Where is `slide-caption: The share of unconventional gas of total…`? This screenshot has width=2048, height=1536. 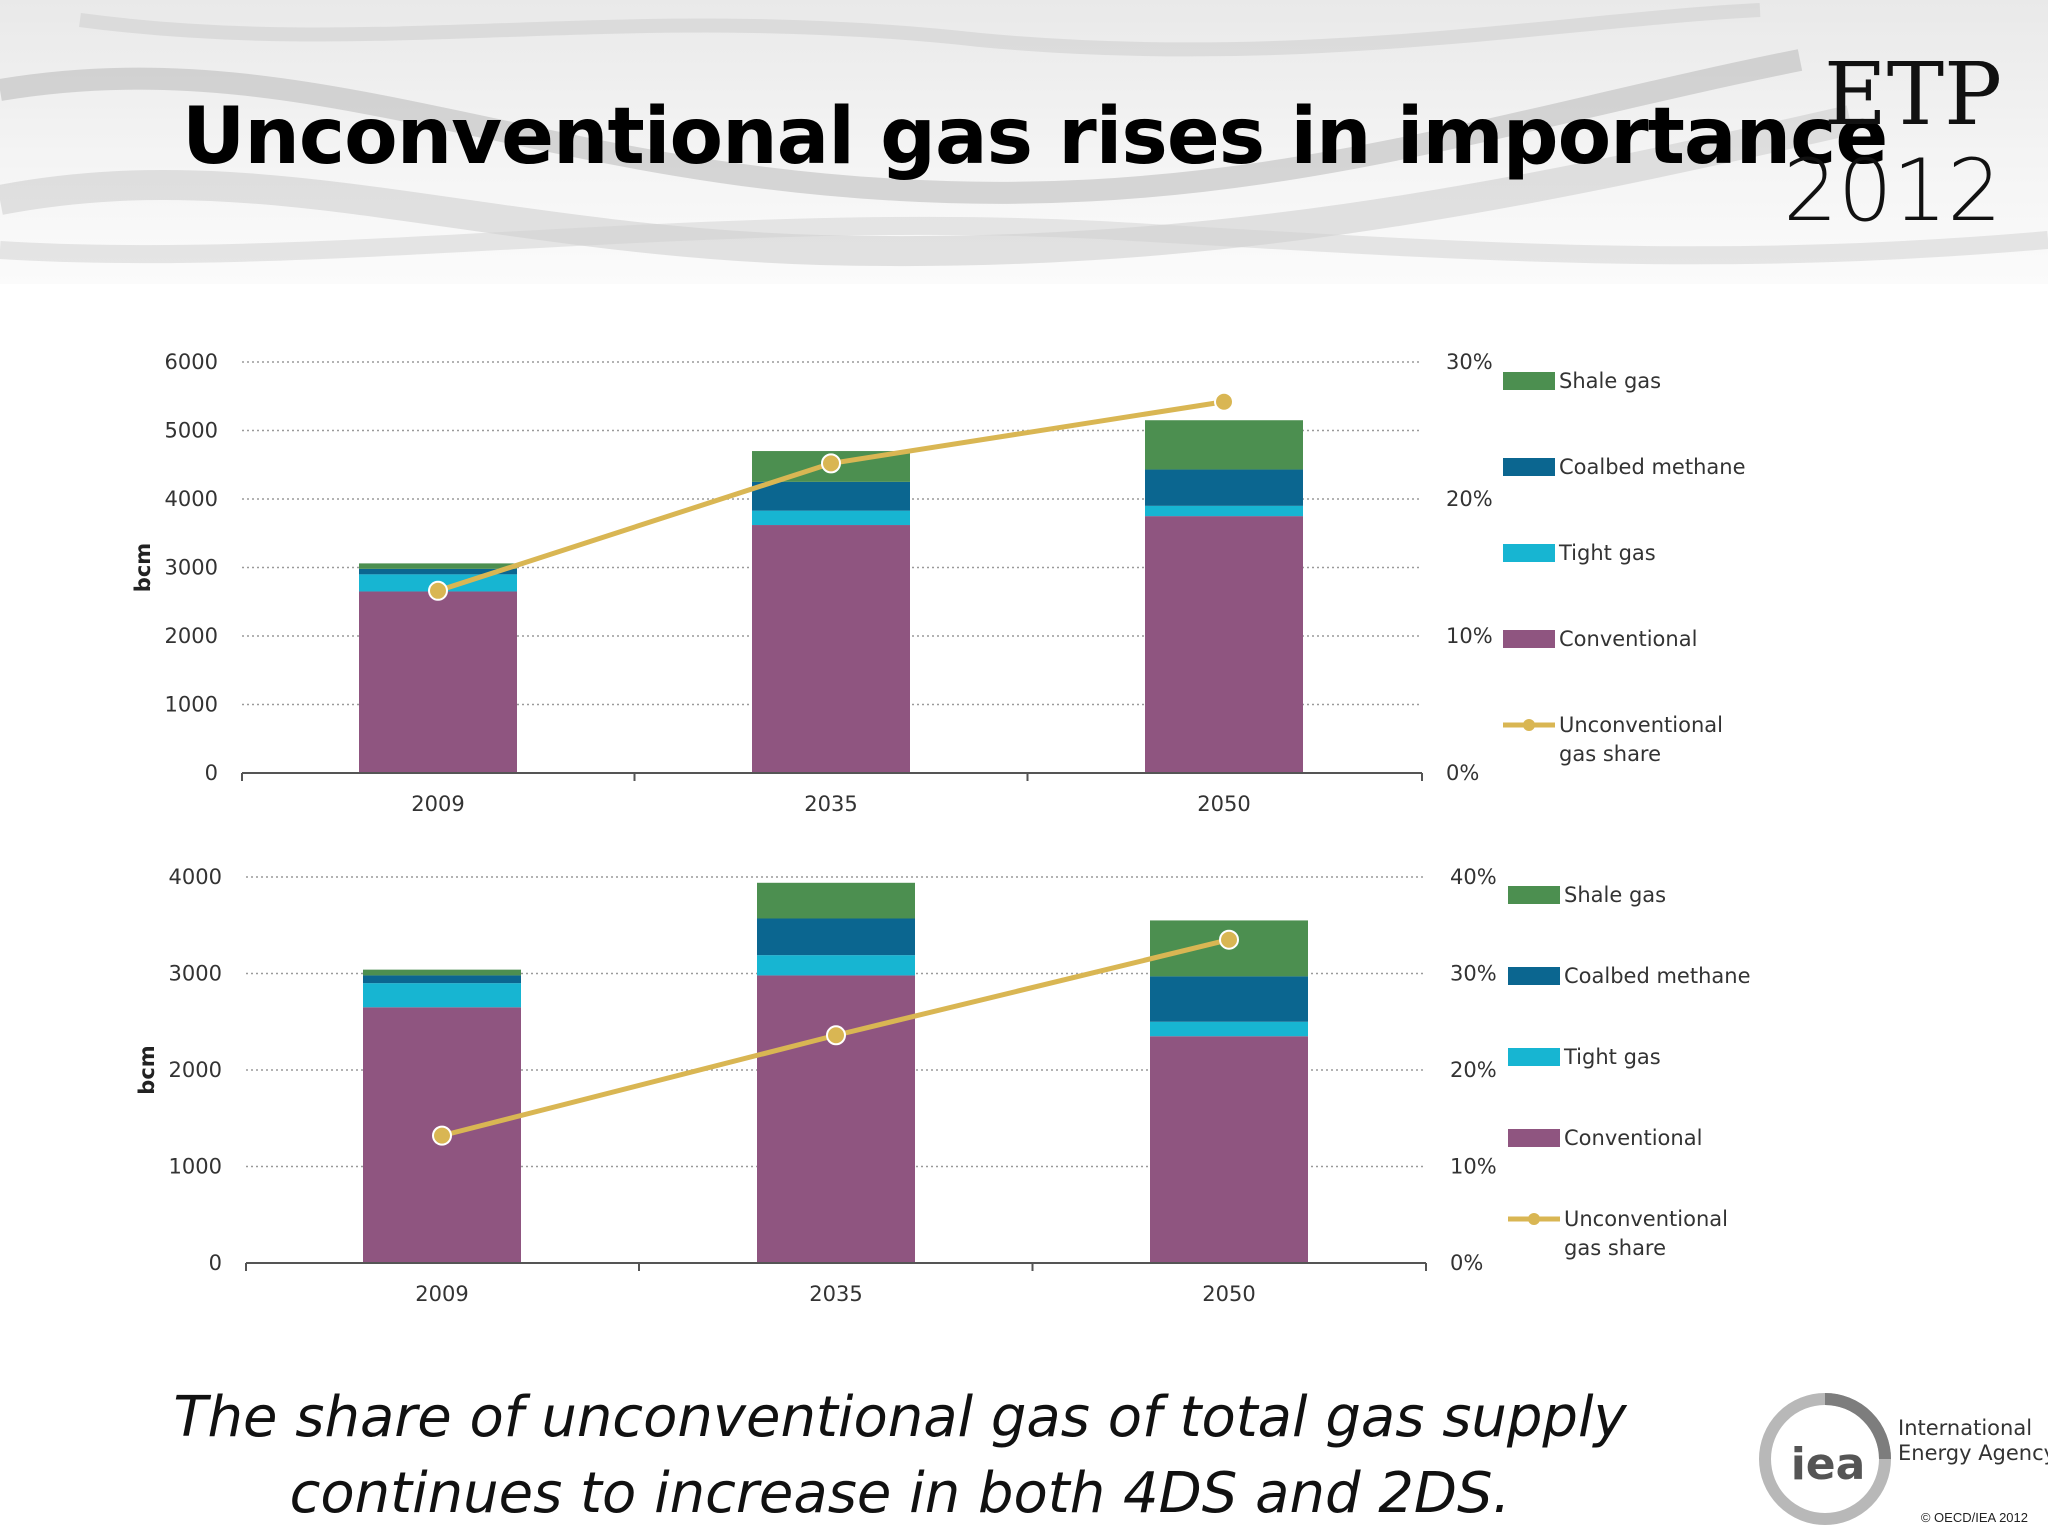 slide-caption: The share of unconventional gas of total… is located at coordinates (900, 1455).